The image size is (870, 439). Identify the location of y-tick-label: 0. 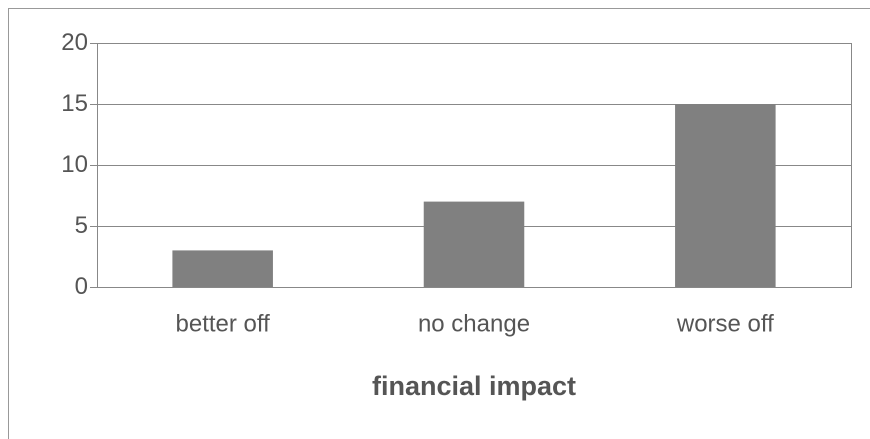
(81, 286).